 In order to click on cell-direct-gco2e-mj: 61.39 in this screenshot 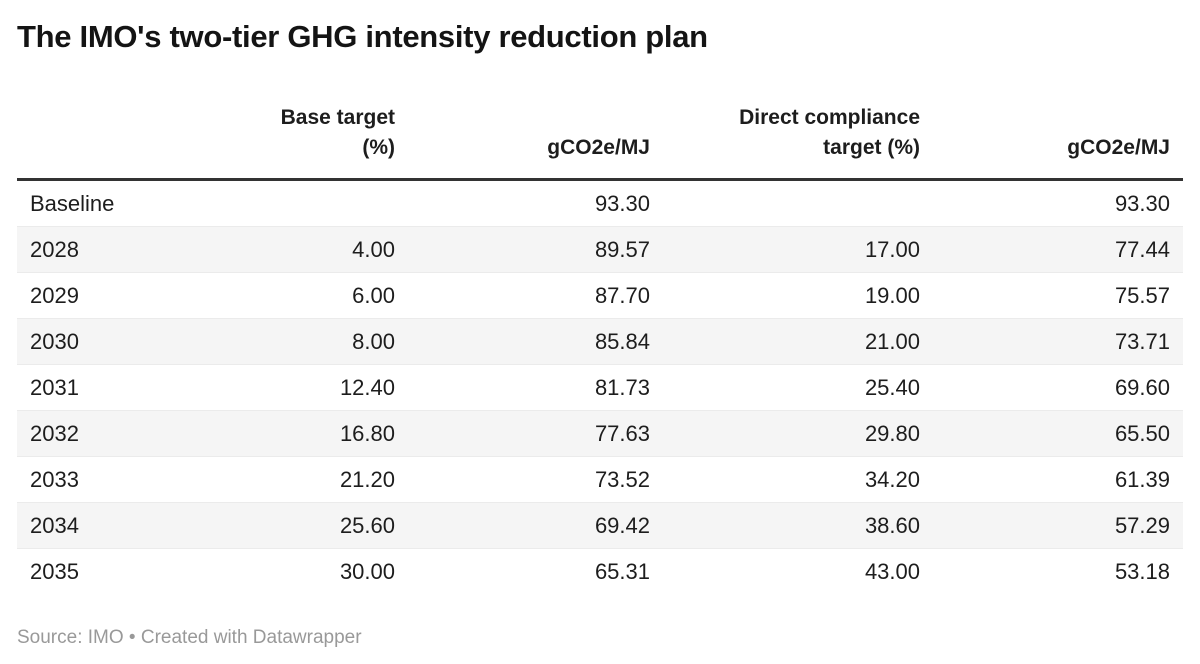, I will do `click(1058, 479)`.